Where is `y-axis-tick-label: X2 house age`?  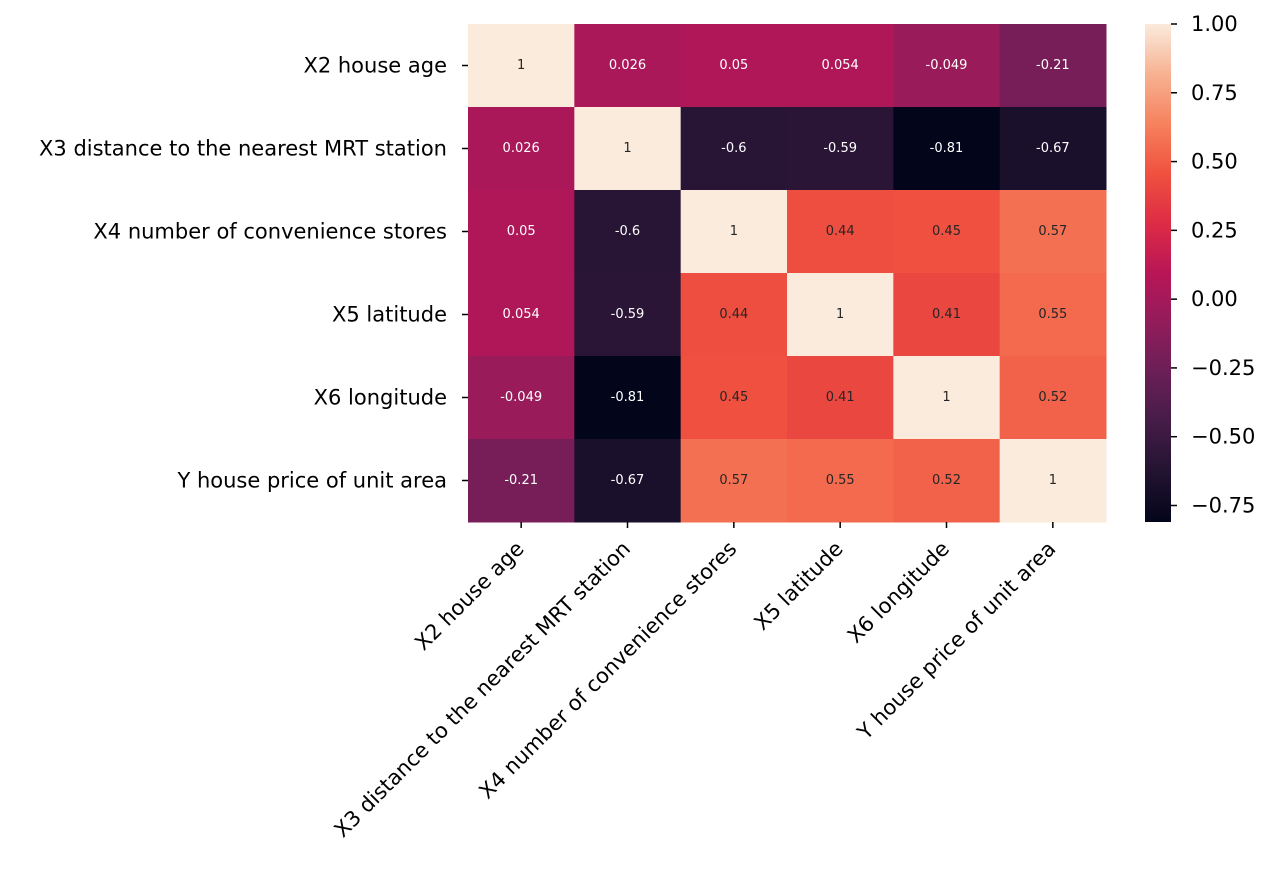
y-axis-tick-label: X2 house age is located at coordinates (375, 66).